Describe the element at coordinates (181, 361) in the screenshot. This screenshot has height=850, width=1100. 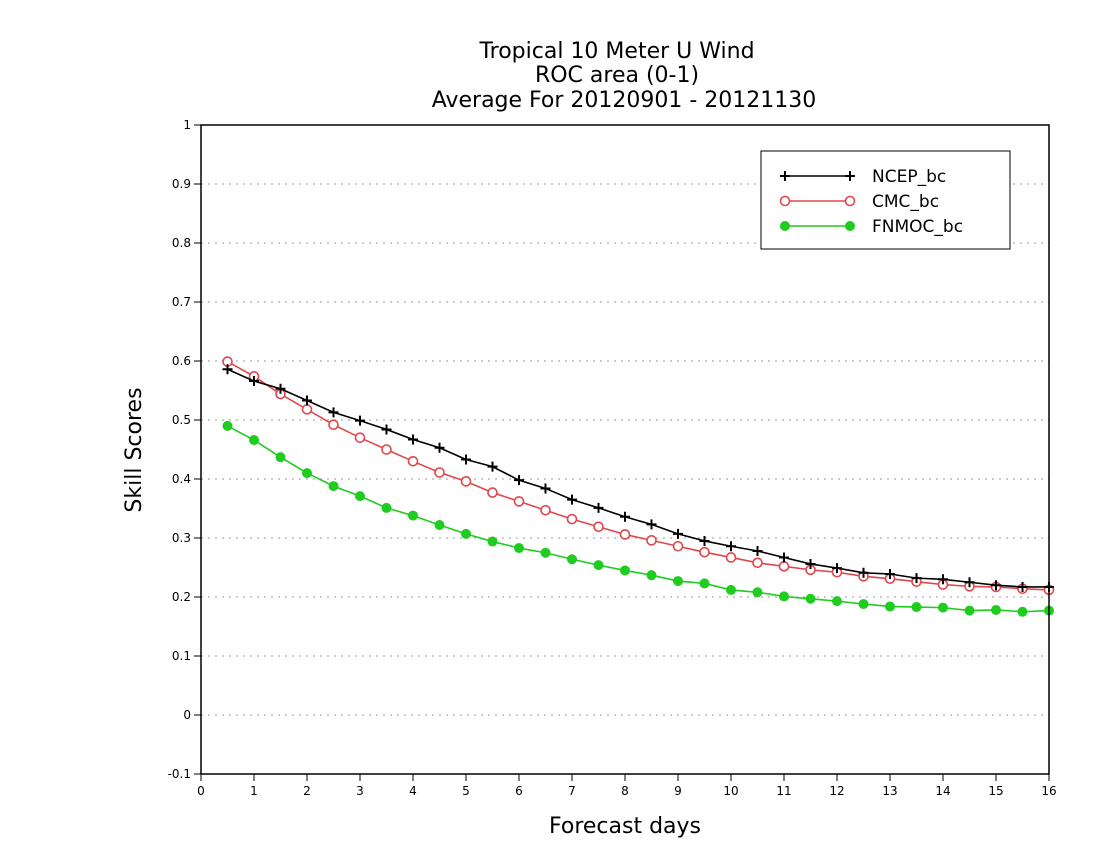
I see `y-tick-label: 0.6` at that location.